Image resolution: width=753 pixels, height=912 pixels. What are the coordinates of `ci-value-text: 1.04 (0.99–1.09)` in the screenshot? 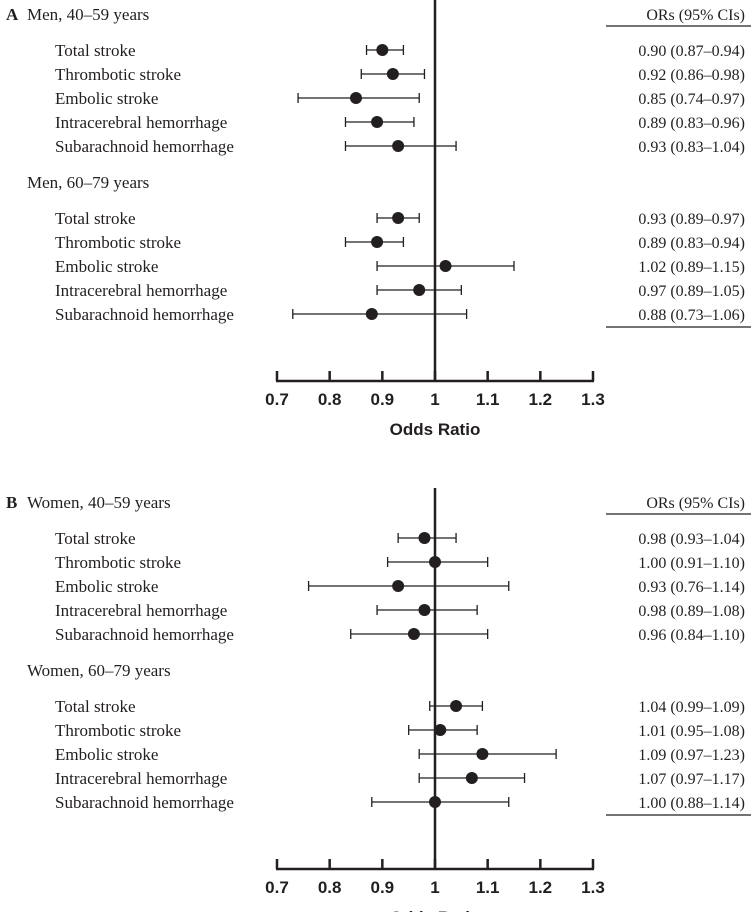 It's located at (691, 707).